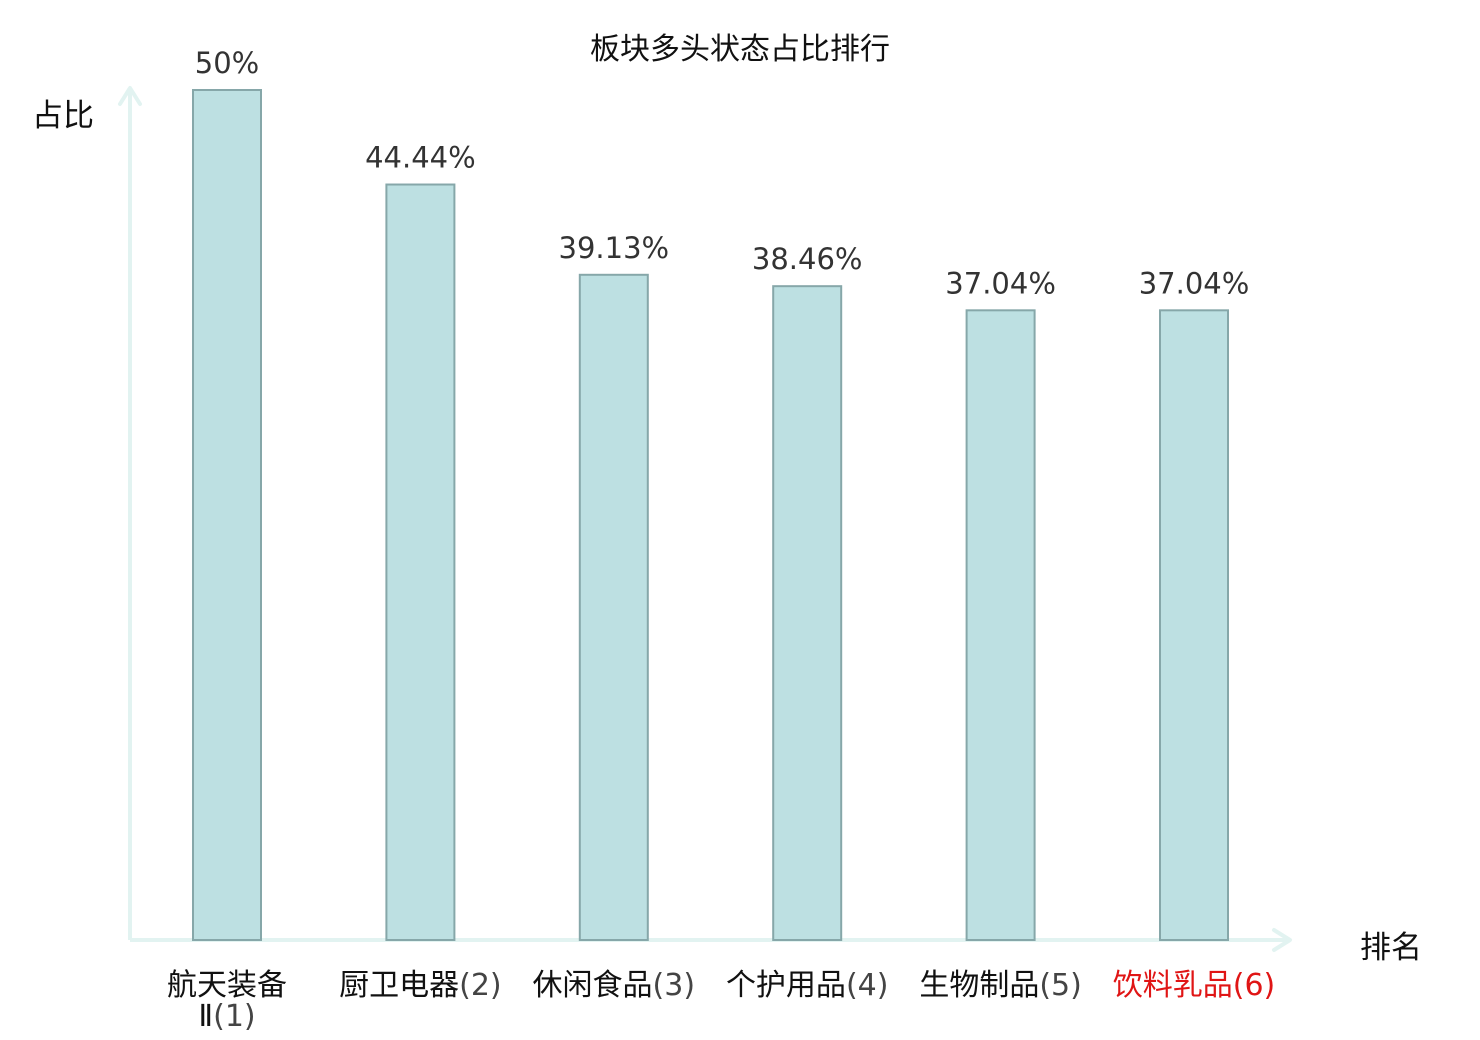  Describe the element at coordinates (740, 49) in the screenshot. I see `chart-title: 板块多头状态占比排行` at that location.